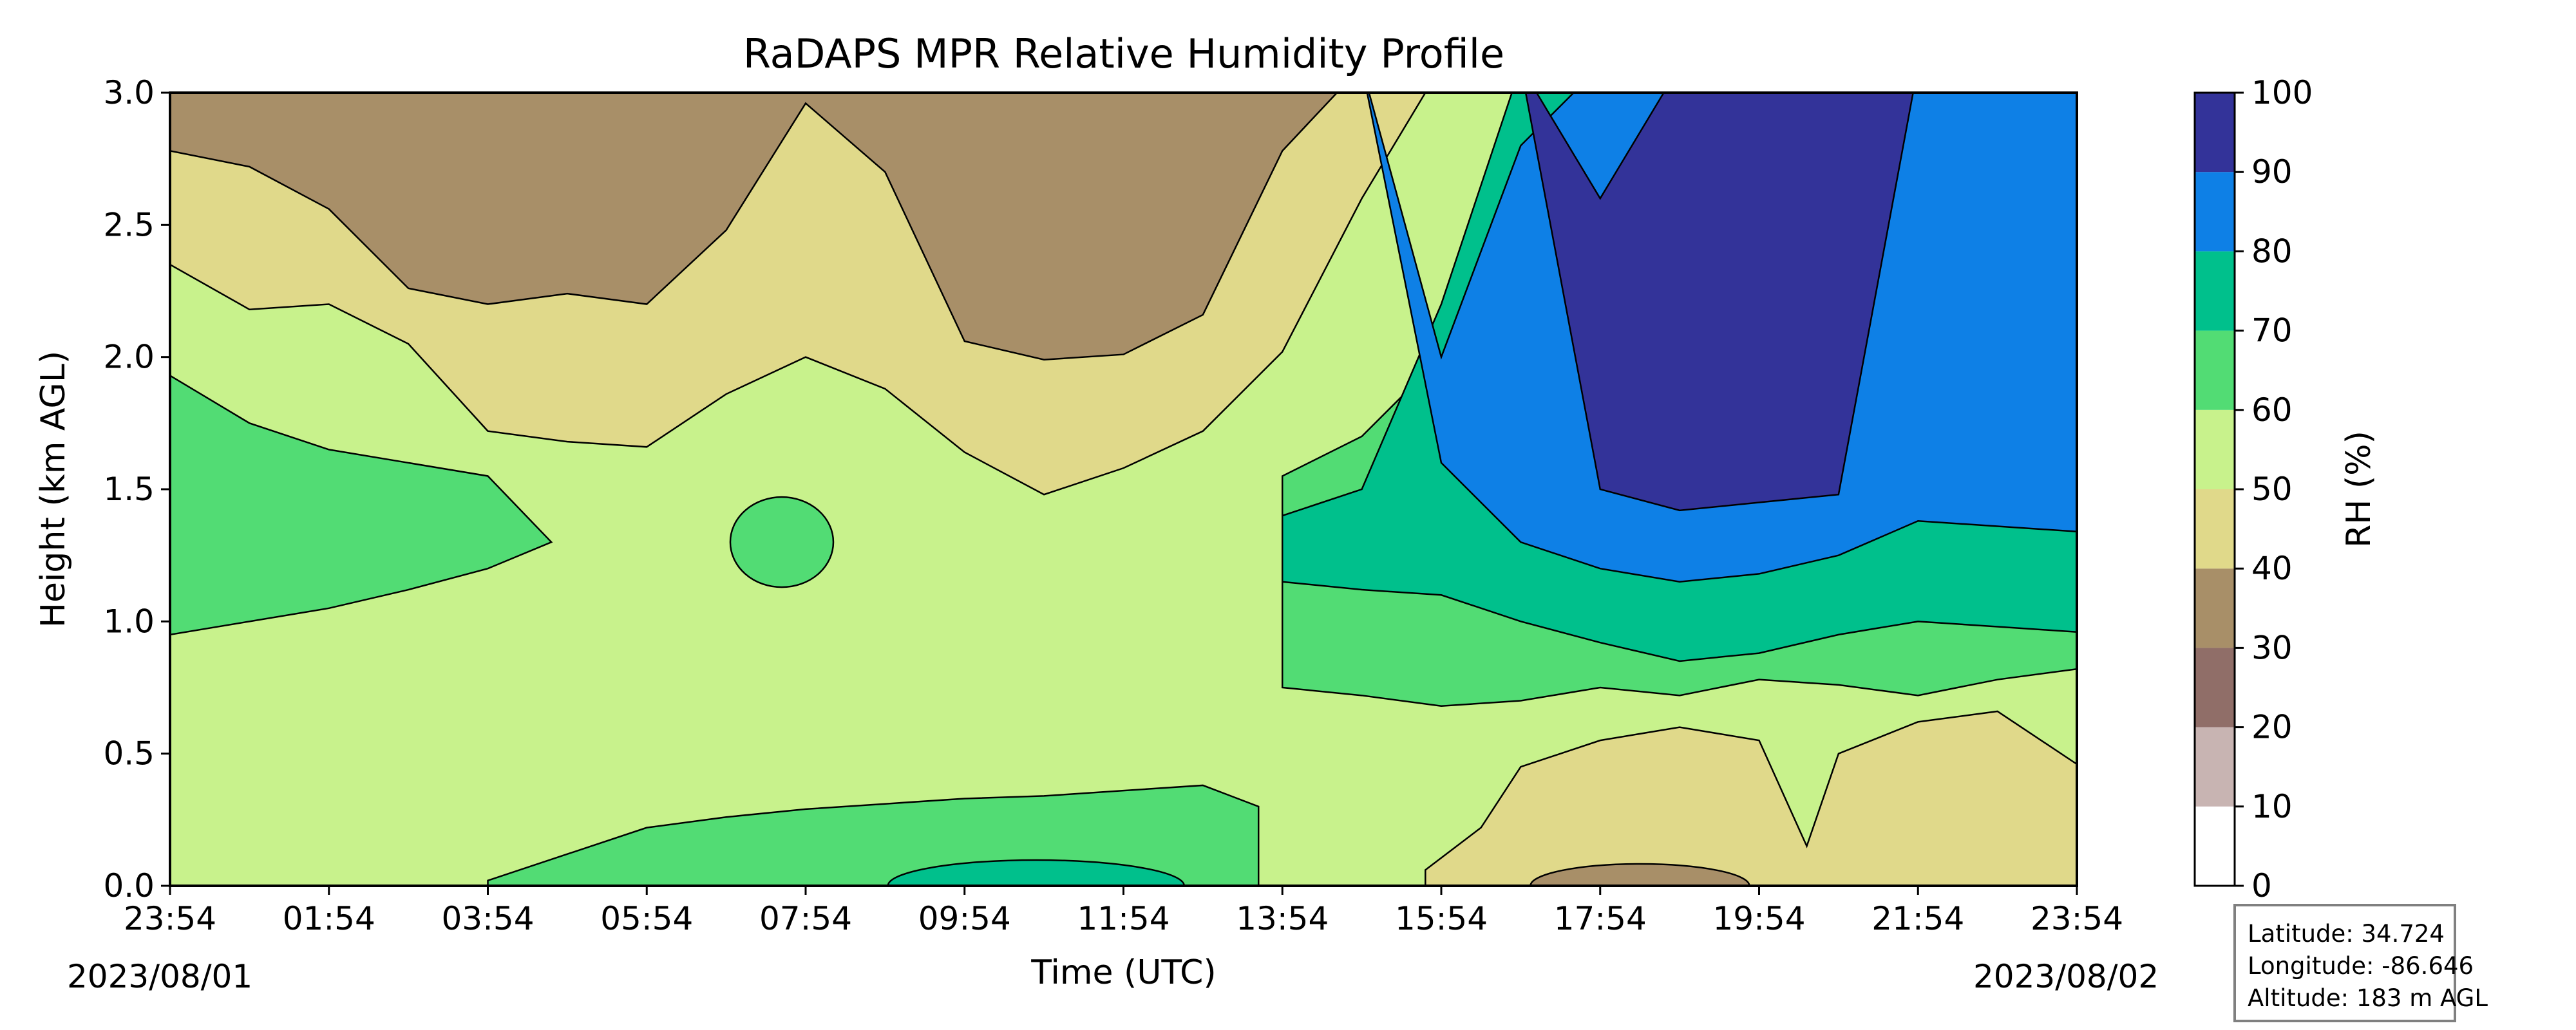  Describe the element at coordinates (160, 976) in the screenshot. I see `start-date-label: 2023/08/01` at that location.